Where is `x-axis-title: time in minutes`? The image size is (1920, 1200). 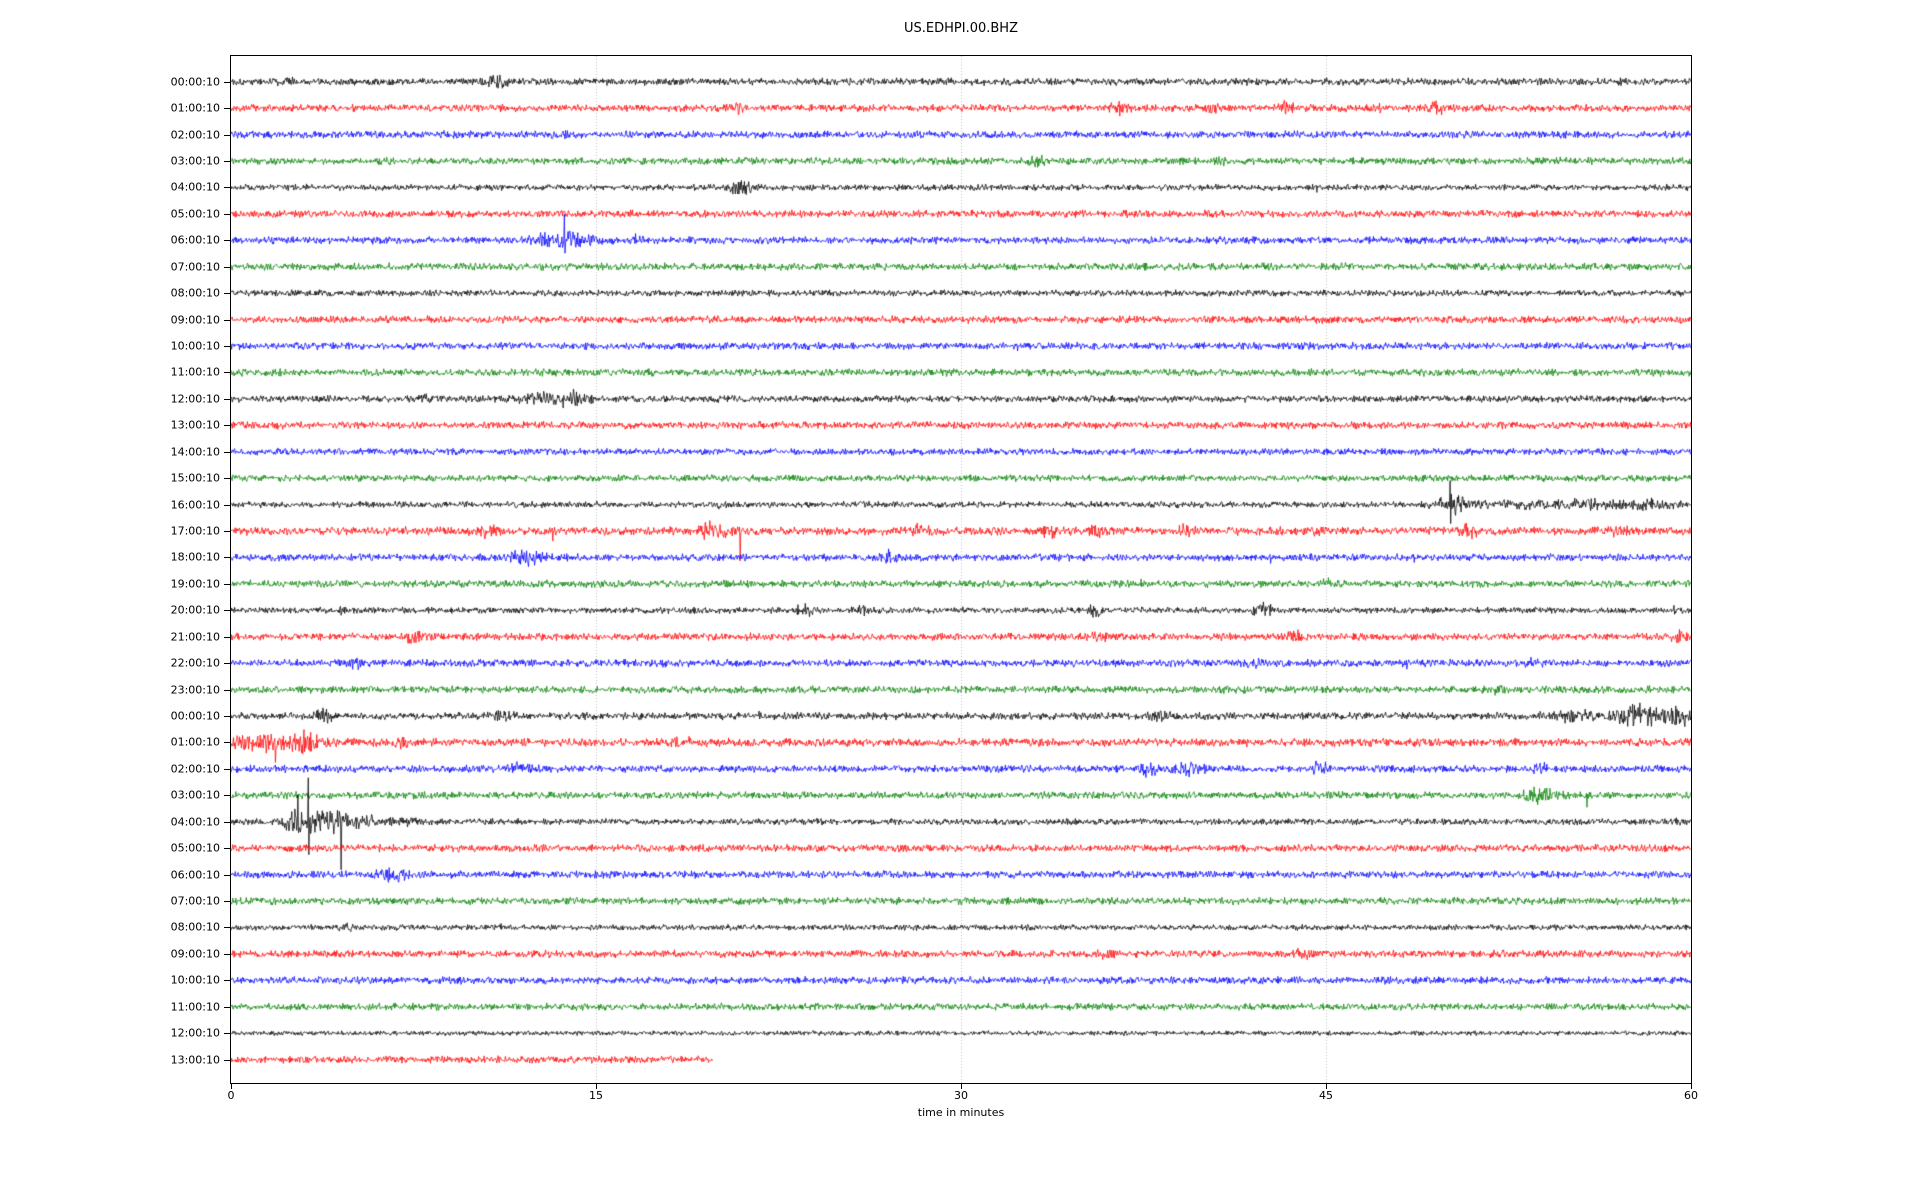
x-axis-title: time in minutes is located at coordinates (961, 1112).